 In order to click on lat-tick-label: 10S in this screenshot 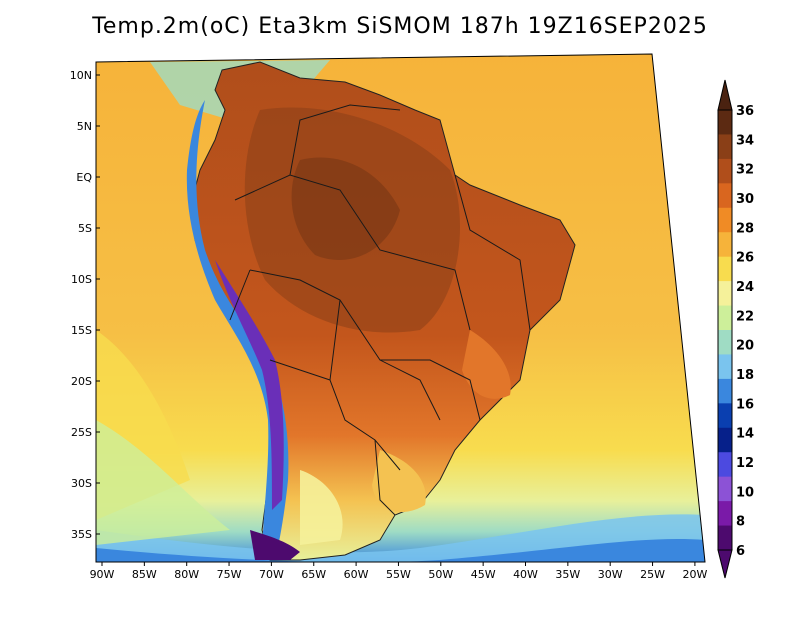, I will do `click(81, 279)`.